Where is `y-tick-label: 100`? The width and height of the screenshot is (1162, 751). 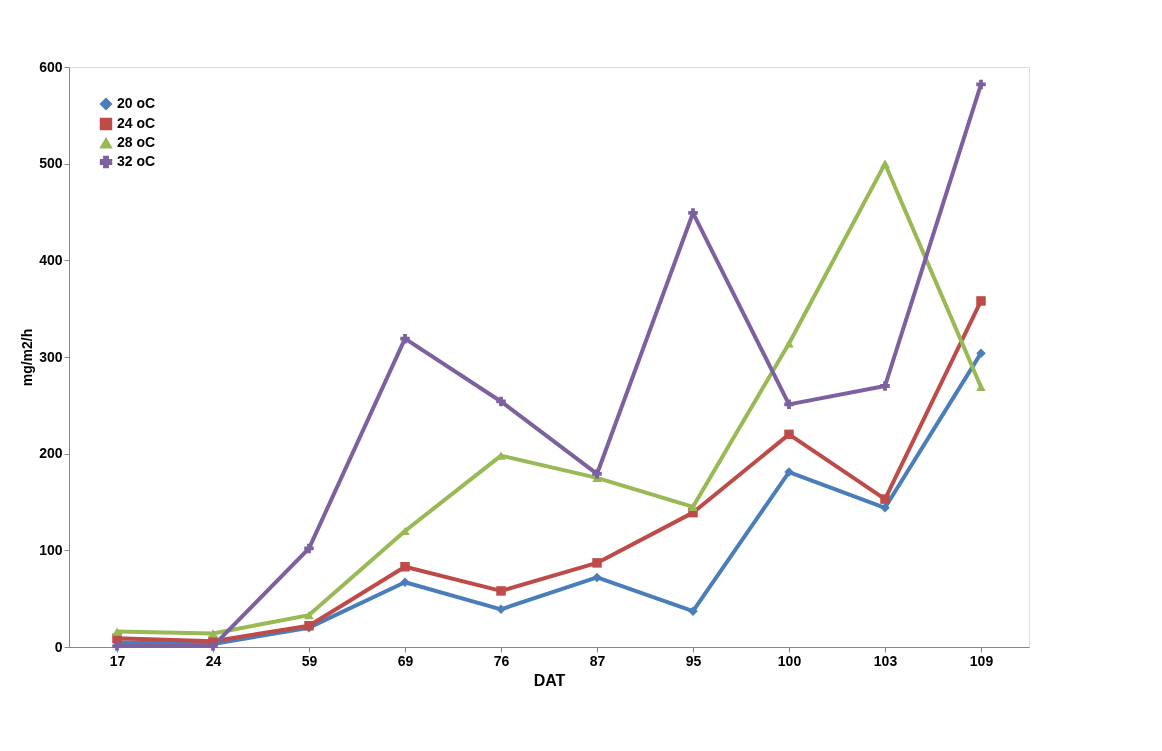 y-tick-label: 100 is located at coordinates (51, 549).